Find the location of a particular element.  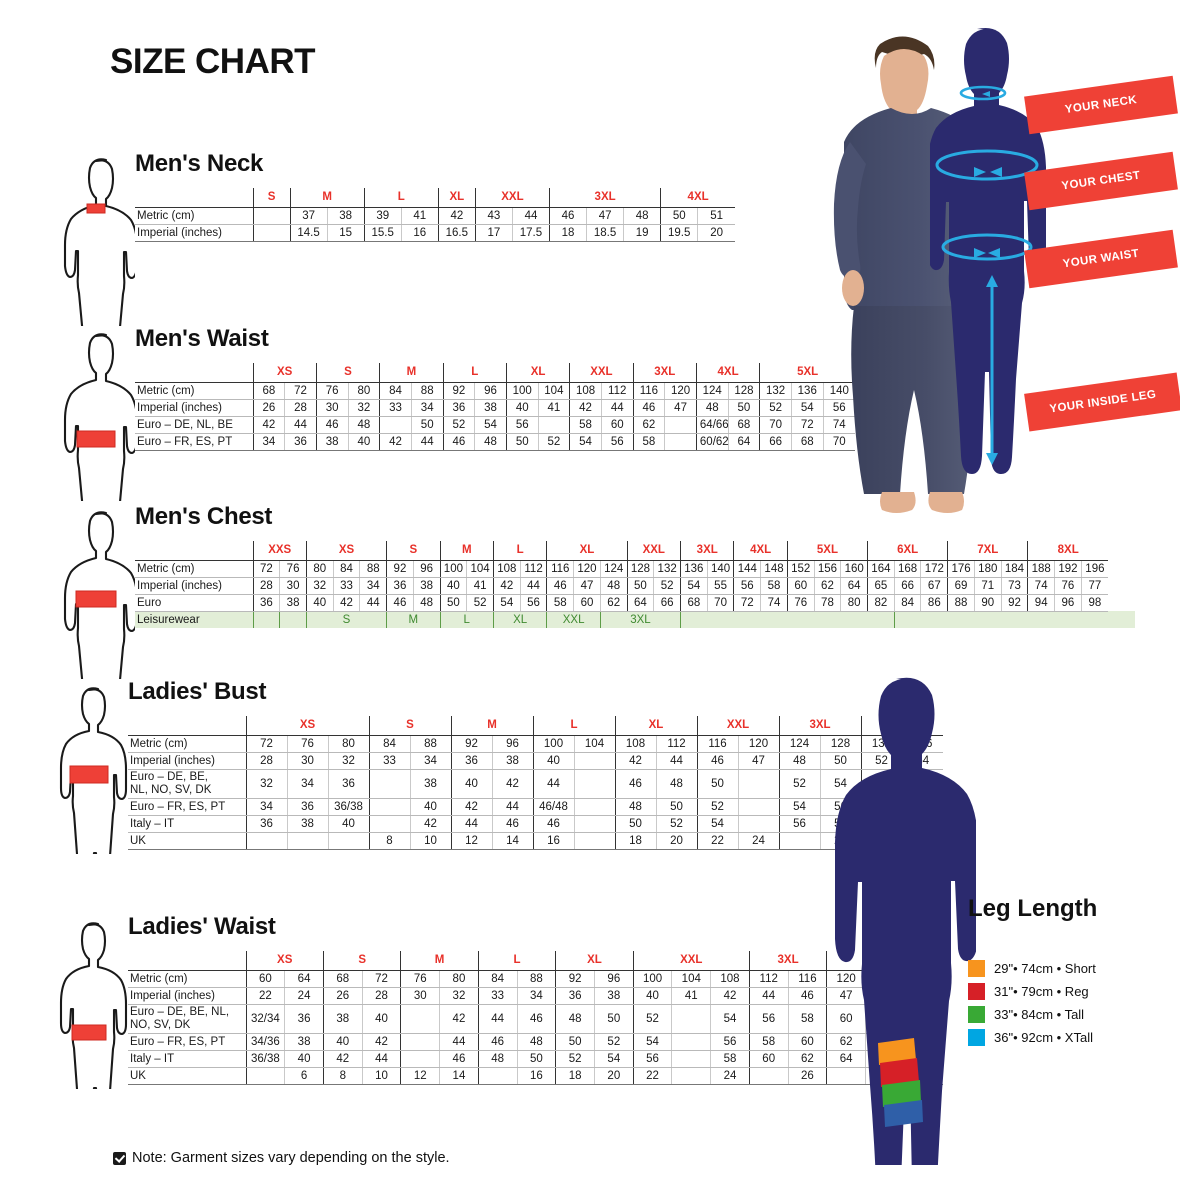

size-value-cell: 38 is located at coordinates (430, 784).